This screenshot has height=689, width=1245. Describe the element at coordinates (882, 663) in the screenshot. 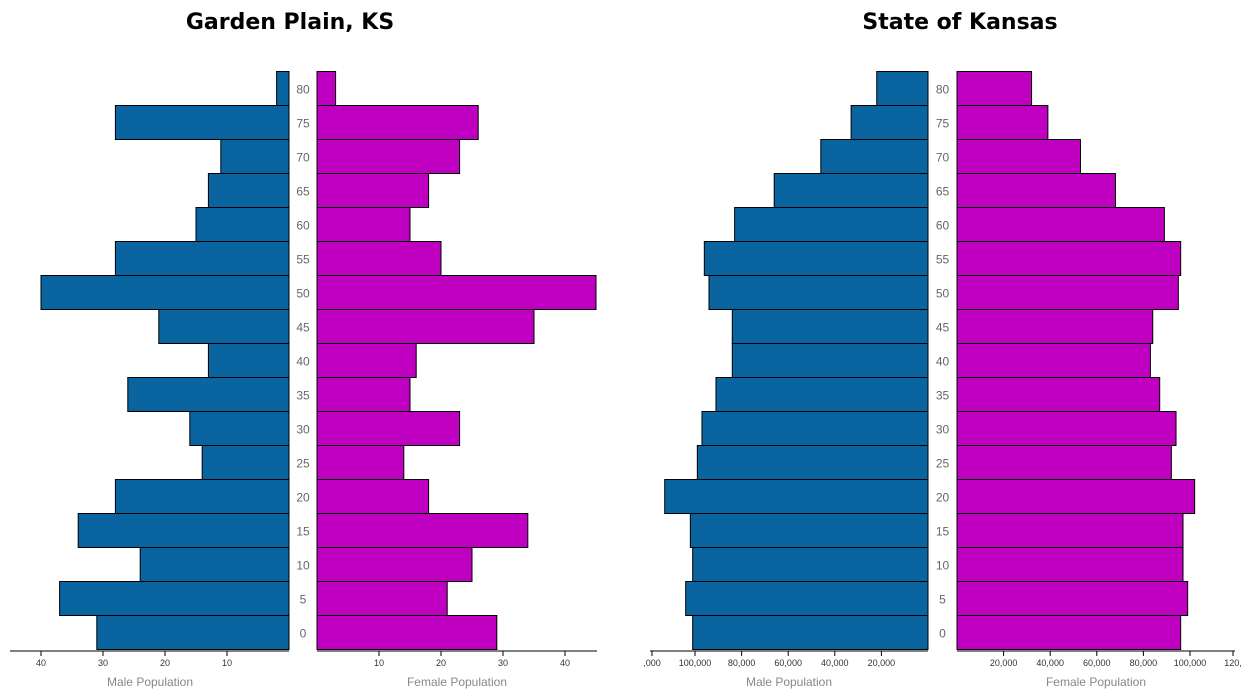

I see `tick-label-kansas-male-5: 20,000` at that location.